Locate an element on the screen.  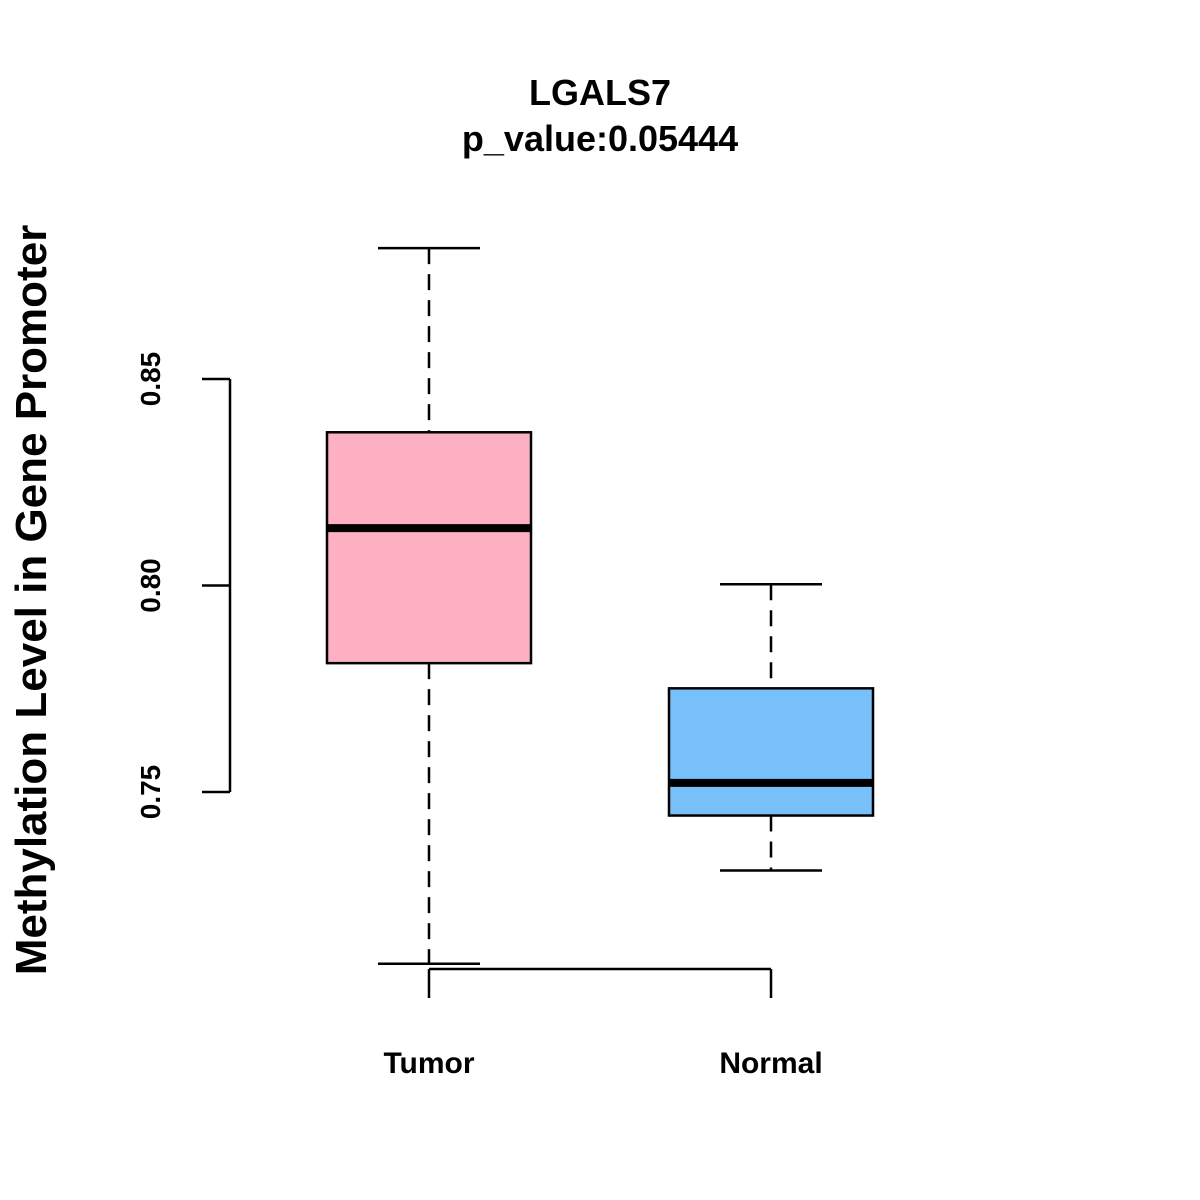
y-tick-label: 0.80 is located at coordinates (150, 585).